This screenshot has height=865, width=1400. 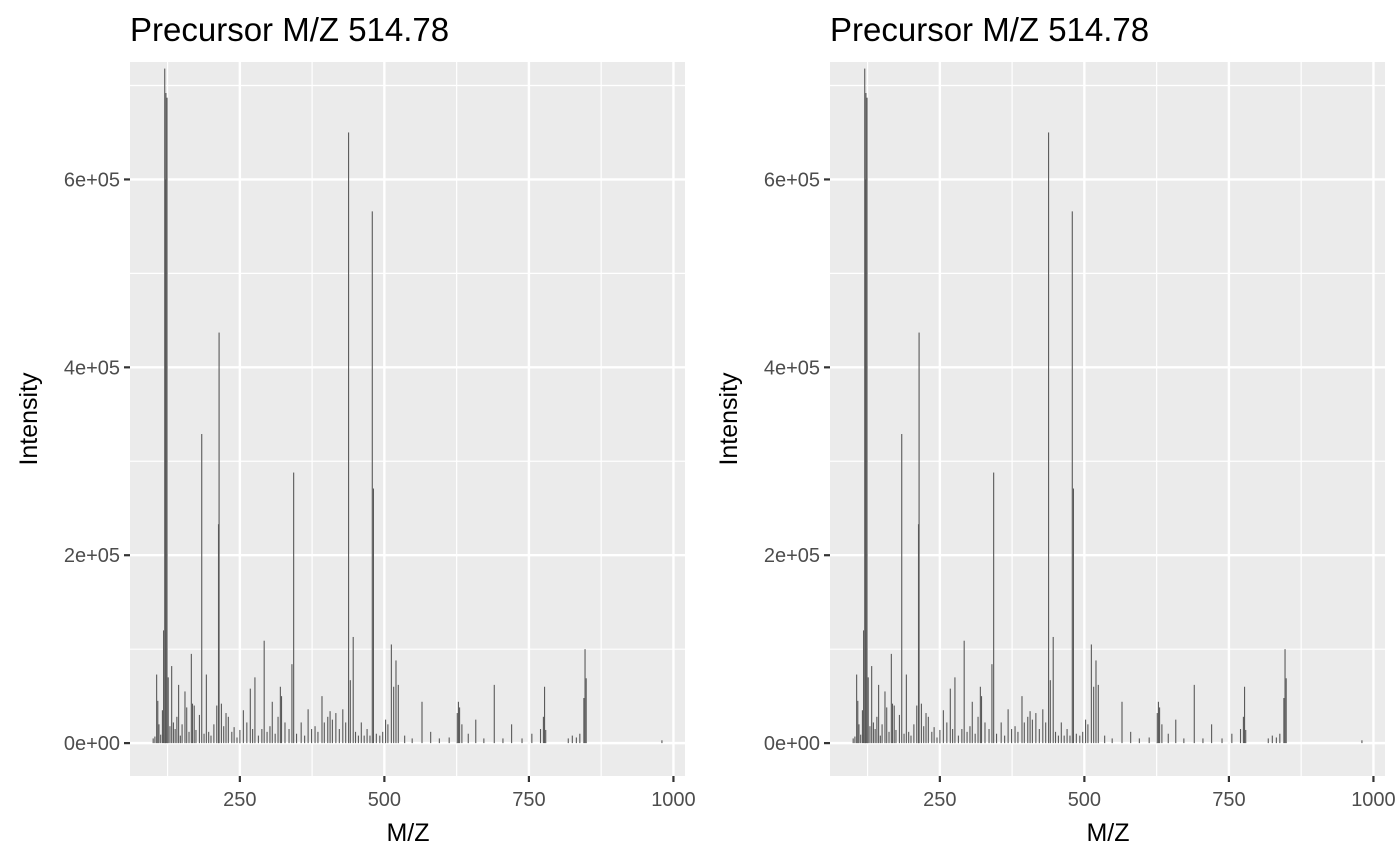 I want to click on x-tick-label: 750, so click(x=1228, y=800).